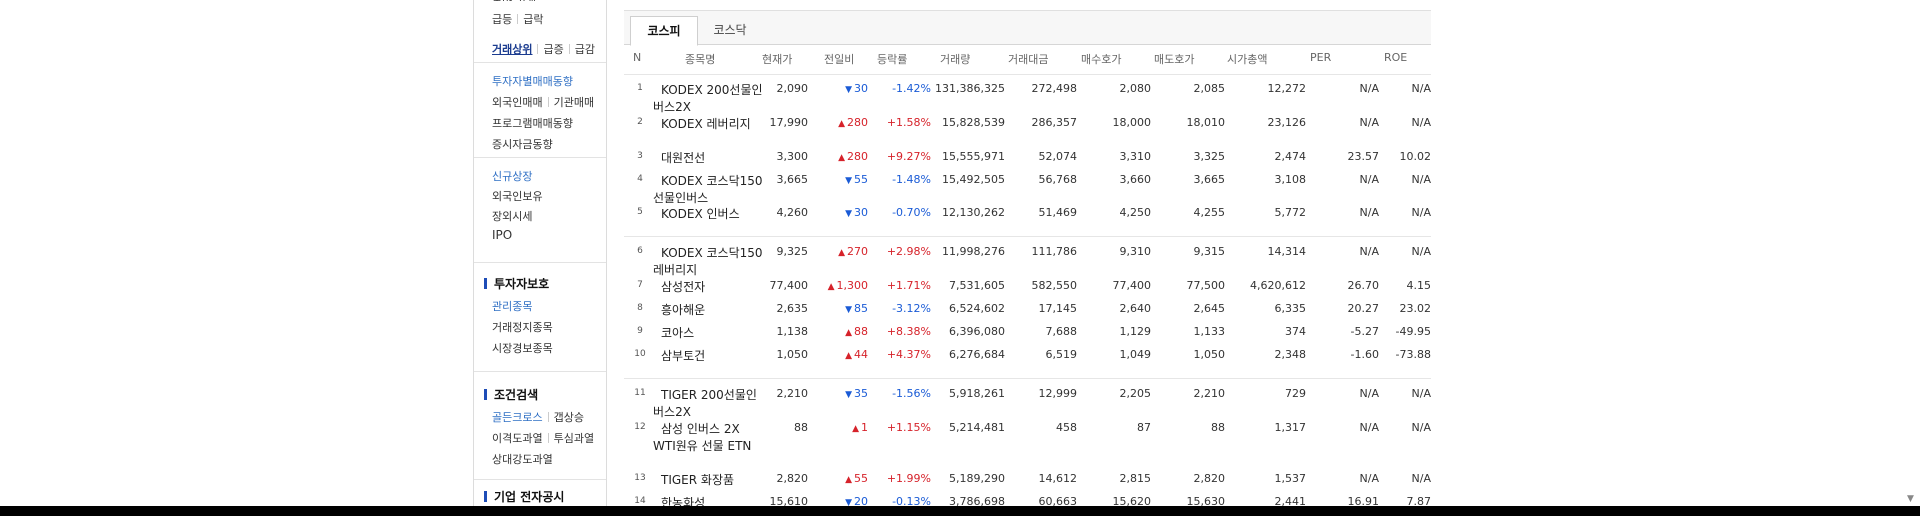  I want to click on market-cap: 1,537, so click(1290, 478).